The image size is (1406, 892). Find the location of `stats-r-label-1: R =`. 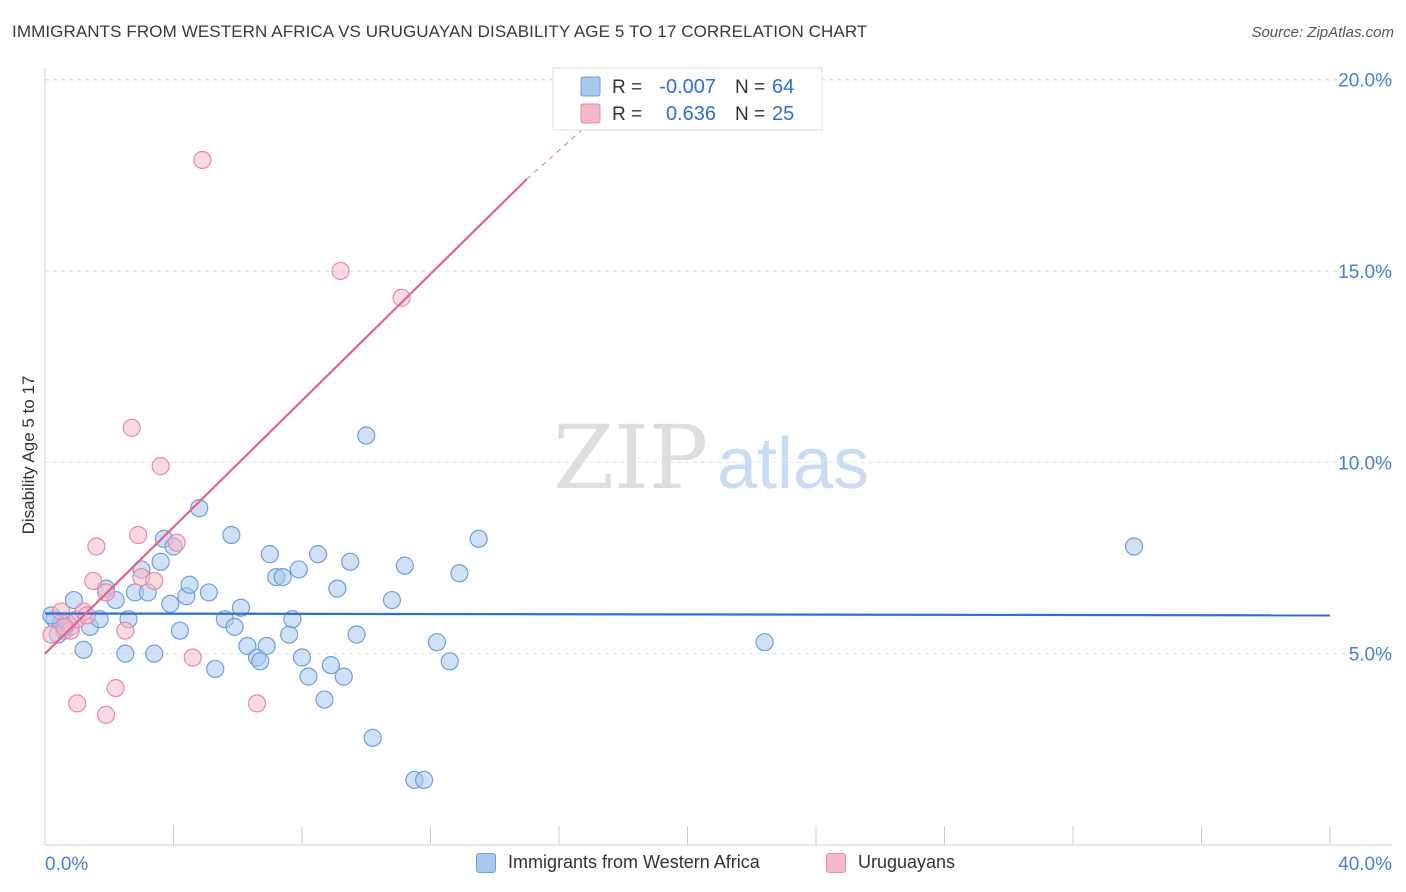

stats-r-label-1: R = is located at coordinates (627, 87).